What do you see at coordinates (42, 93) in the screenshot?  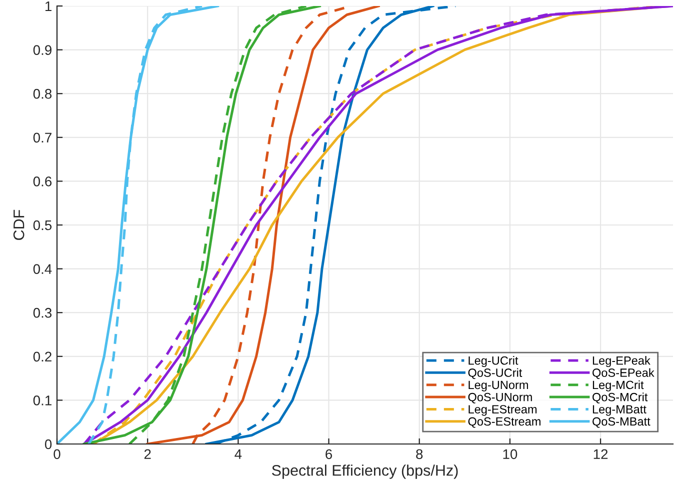 I see `y-tick-label: 0.8` at bounding box center [42, 93].